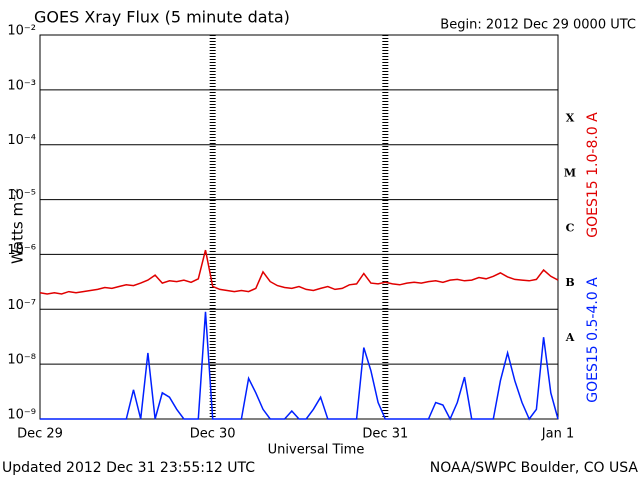  What do you see at coordinates (570, 172) in the screenshot?
I see `flare-class-label: M` at bounding box center [570, 172].